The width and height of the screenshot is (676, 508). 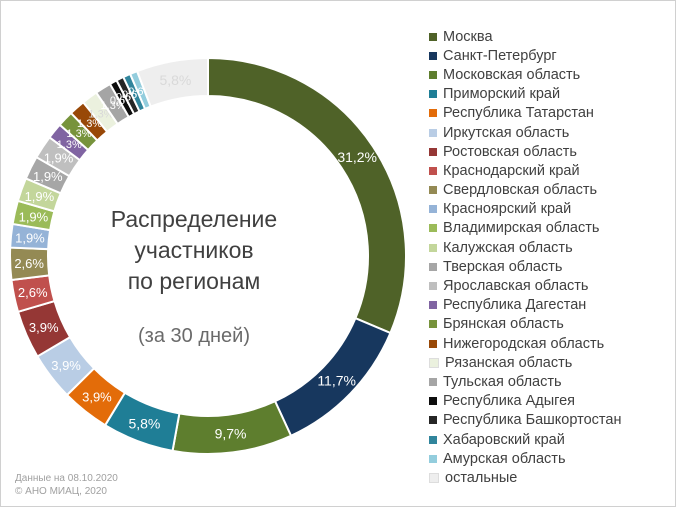 What do you see at coordinates (69, 145) in the screenshot?
I see `slice-label-15: 1,3%` at bounding box center [69, 145].